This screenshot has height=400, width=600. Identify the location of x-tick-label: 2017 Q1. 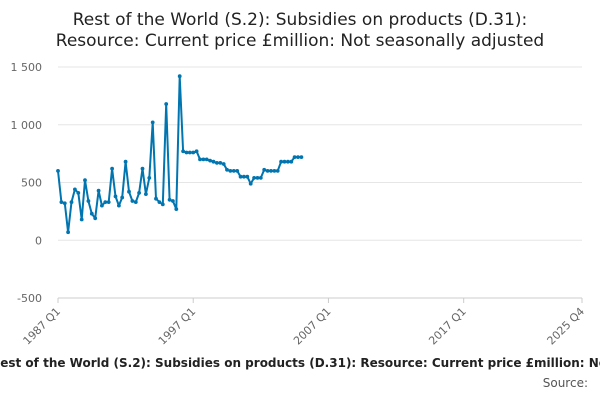
(447, 326).